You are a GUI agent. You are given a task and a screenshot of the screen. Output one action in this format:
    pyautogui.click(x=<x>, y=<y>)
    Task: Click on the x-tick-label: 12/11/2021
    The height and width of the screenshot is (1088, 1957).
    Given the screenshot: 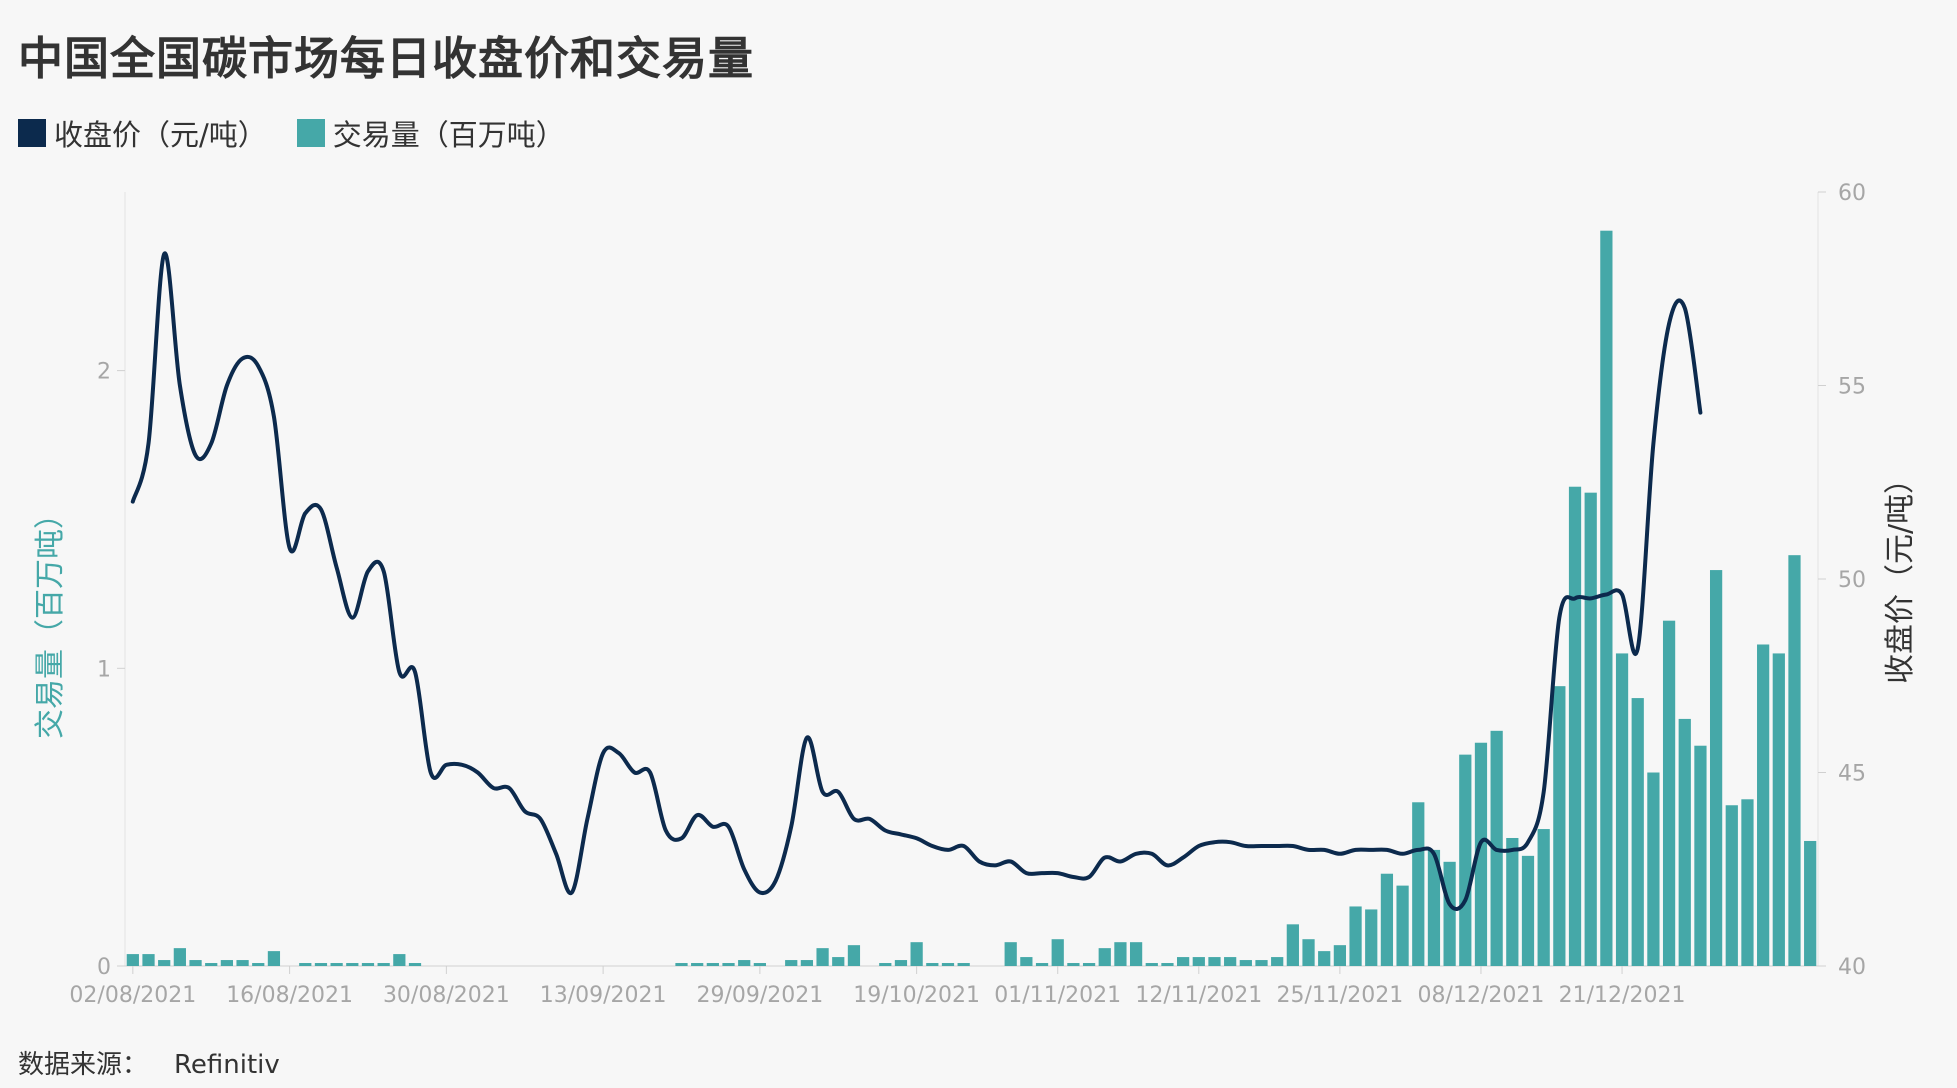 What is the action you would take?
    pyautogui.click(x=1198, y=995)
    